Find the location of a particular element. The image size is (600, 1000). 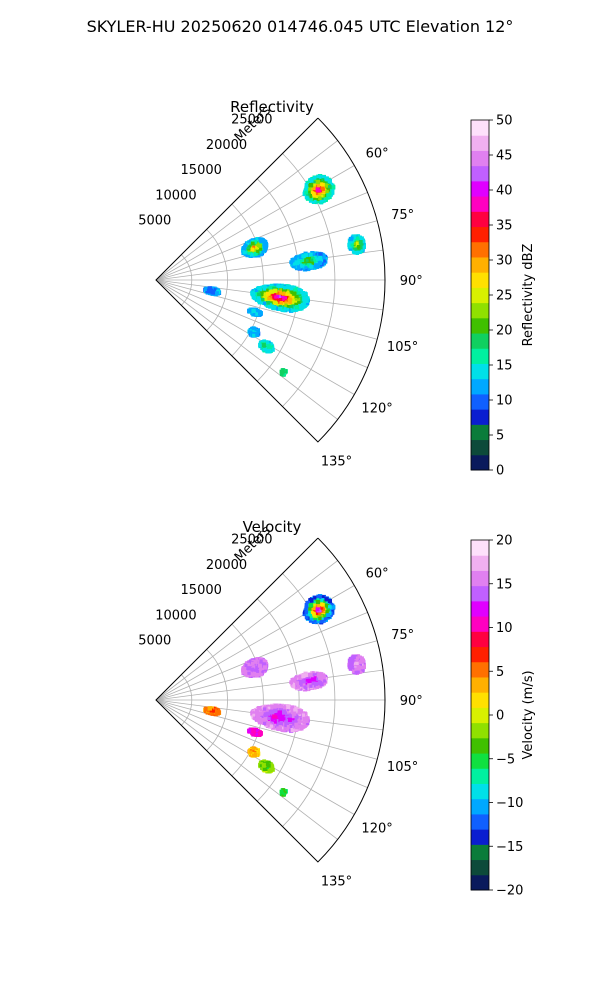

range-tick-label: 10000 is located at coordinates (175, 195).